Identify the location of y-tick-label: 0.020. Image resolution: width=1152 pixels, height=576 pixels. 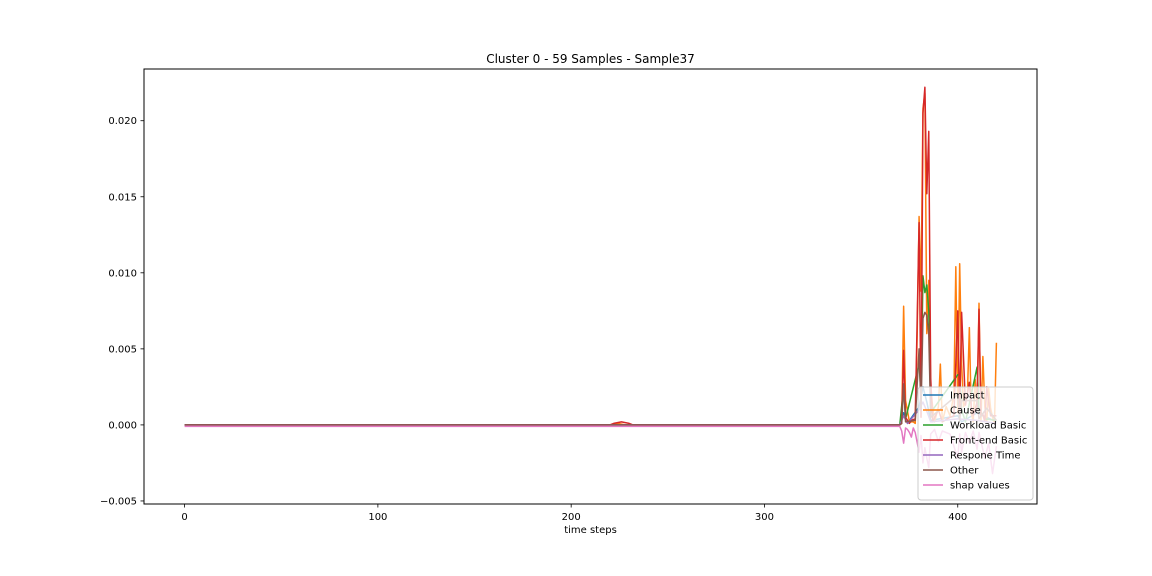
(122, 121).